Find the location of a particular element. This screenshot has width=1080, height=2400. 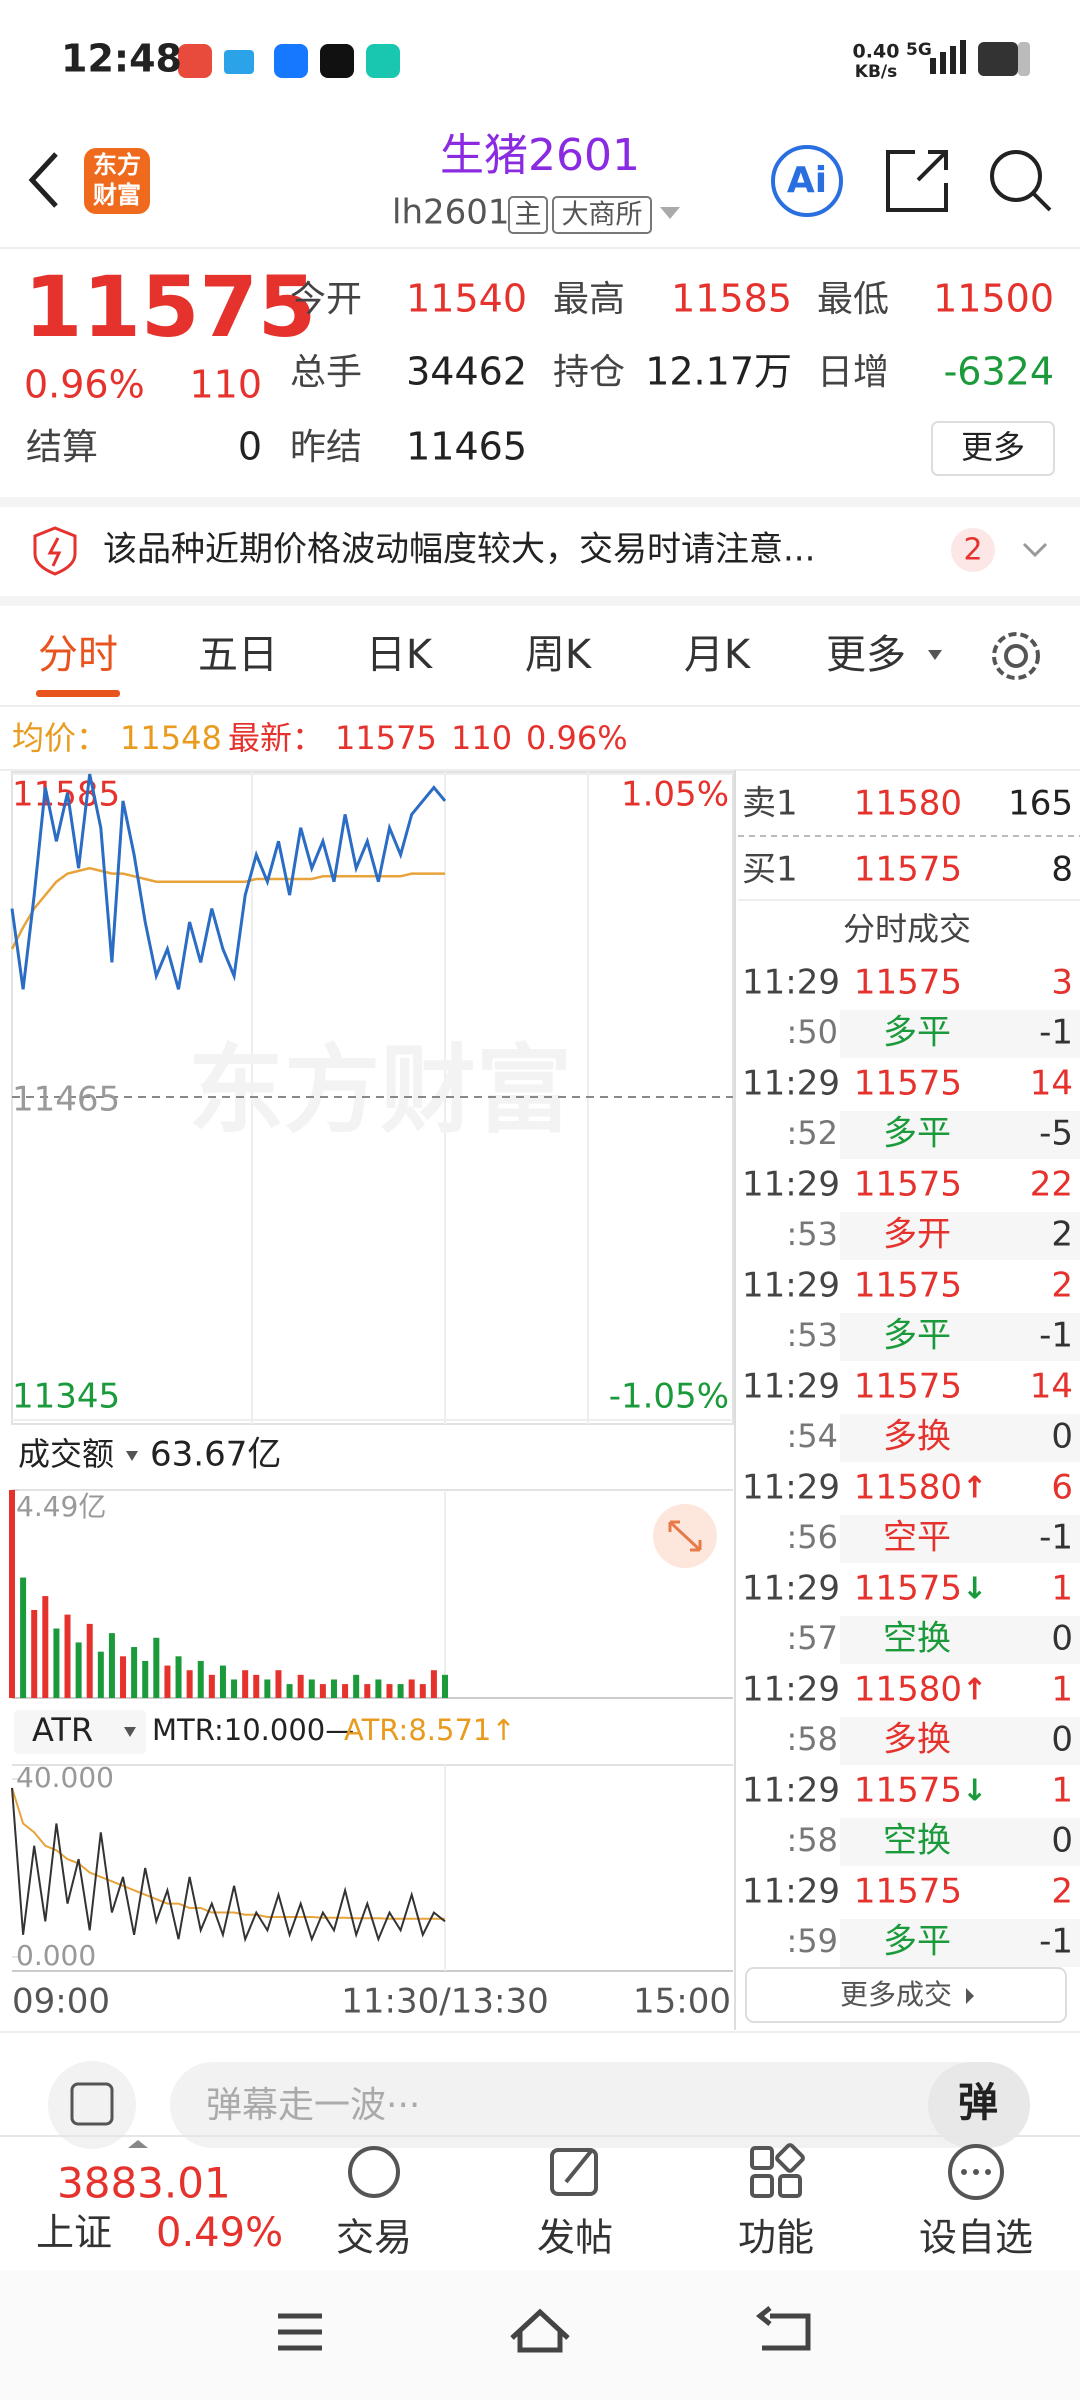

tag: 大商所 is located at coordinates (602, 215).